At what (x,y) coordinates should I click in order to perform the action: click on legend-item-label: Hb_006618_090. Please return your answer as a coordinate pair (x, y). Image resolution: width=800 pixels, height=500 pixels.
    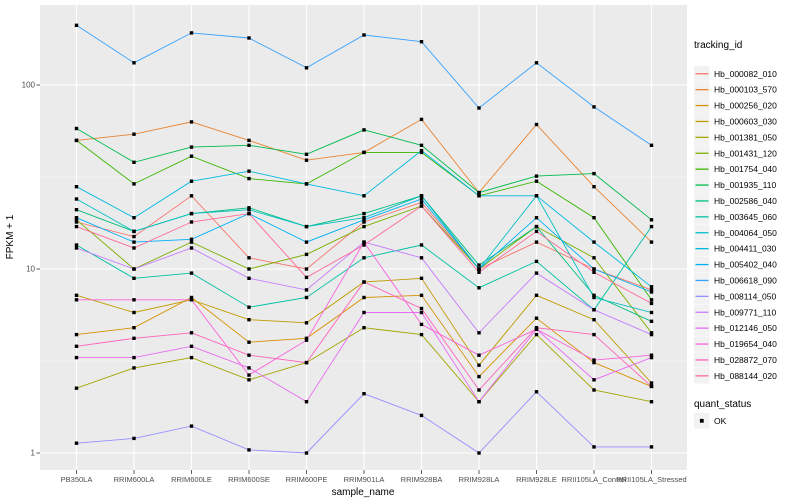
    Looking at the image, I should click on (745, 281).